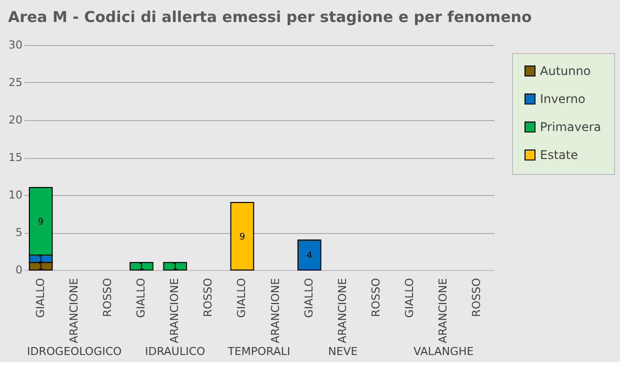 This screenshot has width=640, height=376. What do you see at coordinates (15, 45) in the screenshot?
I see `y-tick-label: 30` at bounding box center [15, 45].